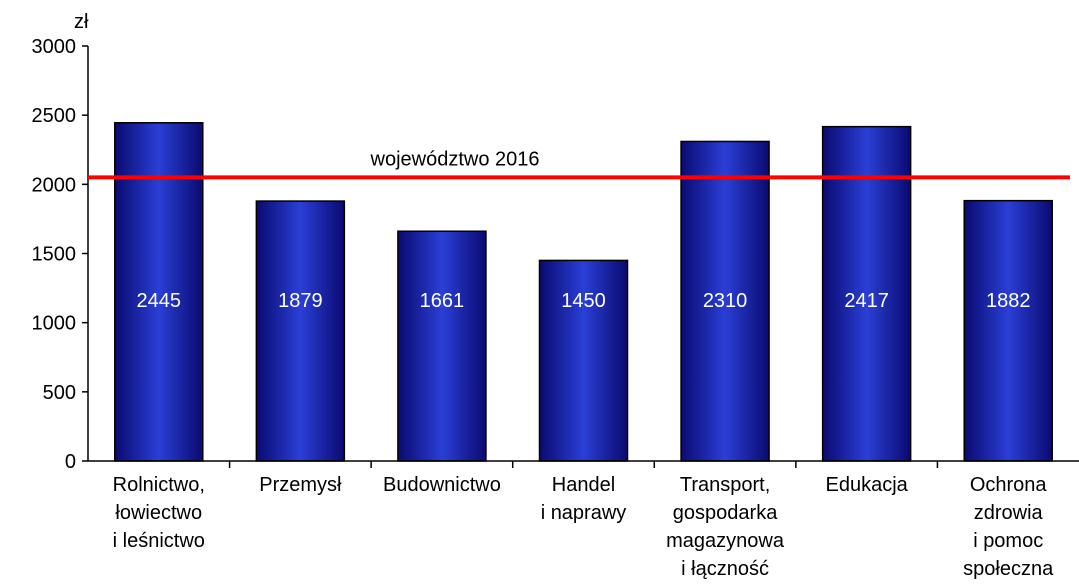 The width and height of the screenshot is (1079, 587). I want to click on value-label: 1450, so click(583, 301).